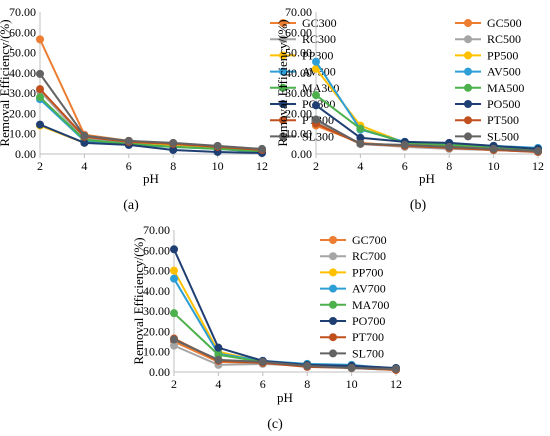  What do you see at coordinates (503, 104) in the screenshot?
I see `legend-label: PO500` at bounding box center [503, 104].